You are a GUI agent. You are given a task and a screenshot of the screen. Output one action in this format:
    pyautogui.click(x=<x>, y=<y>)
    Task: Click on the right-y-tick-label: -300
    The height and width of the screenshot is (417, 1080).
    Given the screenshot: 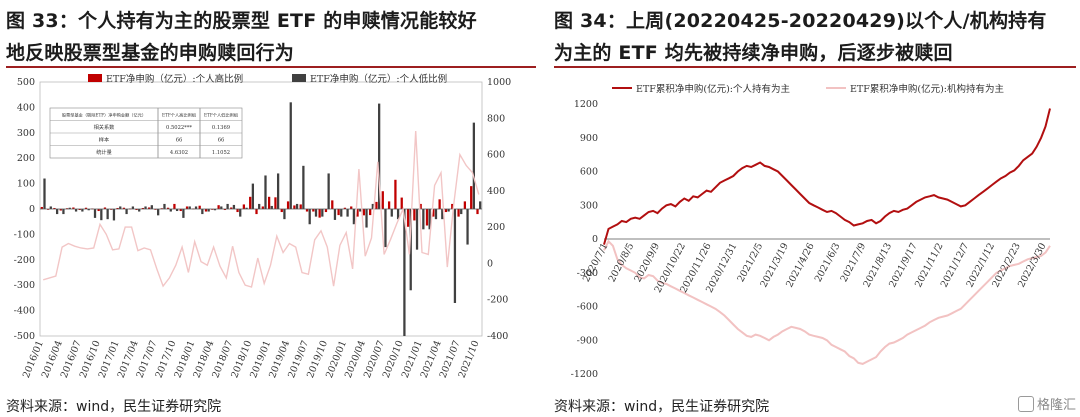 What is the action you would take?
    pyautogui.click(x=587, y=273)
    